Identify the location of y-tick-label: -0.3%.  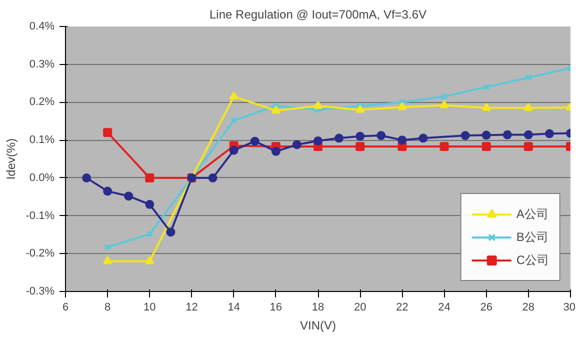
(40, 292).